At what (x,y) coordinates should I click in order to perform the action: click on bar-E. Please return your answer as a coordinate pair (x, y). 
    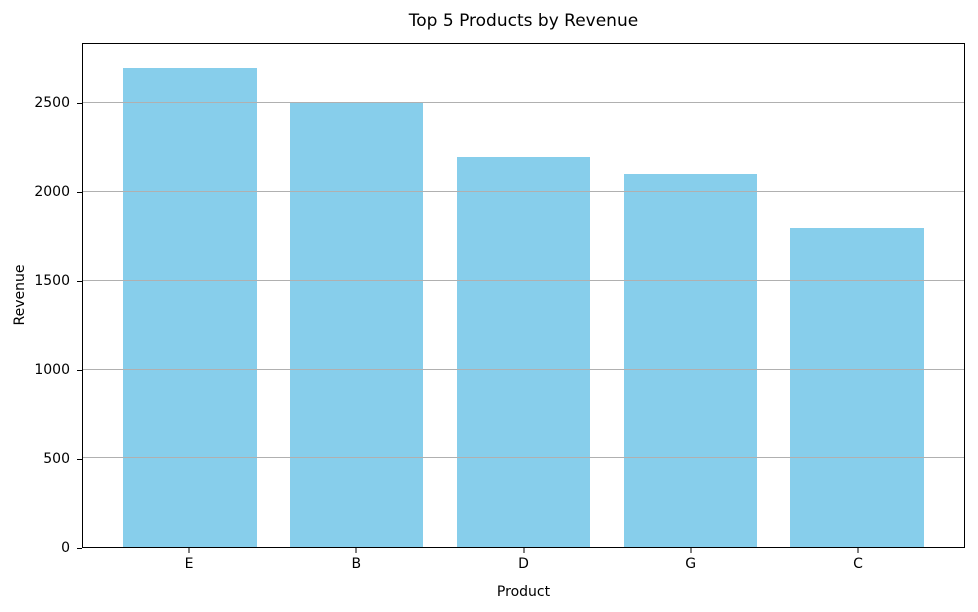
    Looking at the image, I should click on (190, 307).